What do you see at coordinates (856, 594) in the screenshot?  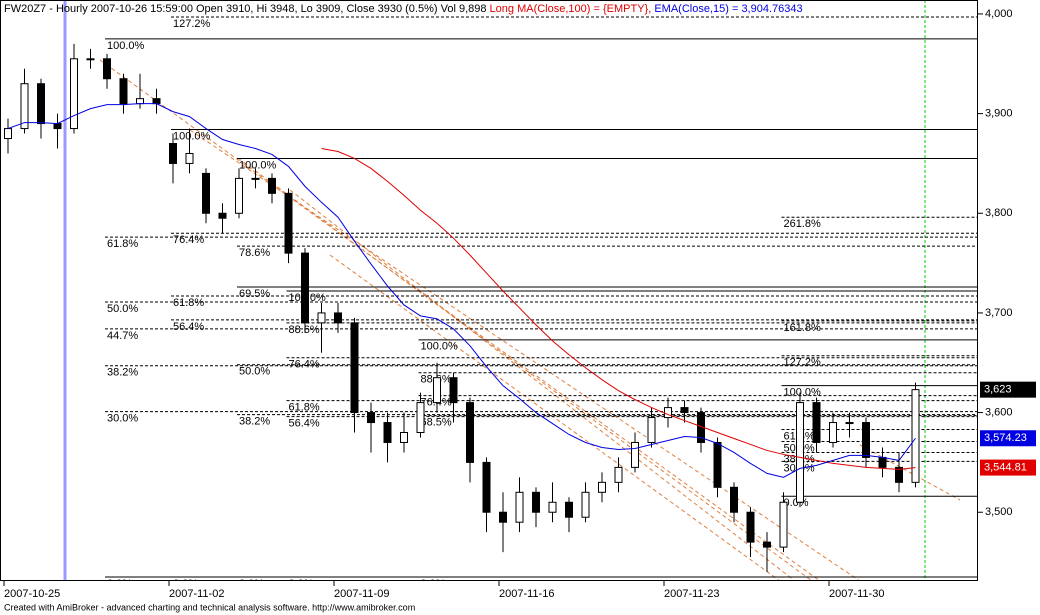 I see `x-tick-label: 2007-11-30` at bounding box center [856, 594].